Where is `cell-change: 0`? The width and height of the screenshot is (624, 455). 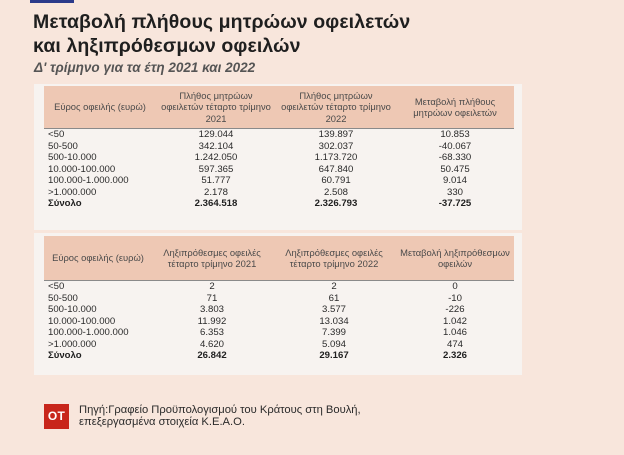
cell-change: 0 is located at coordinates (455, 286).